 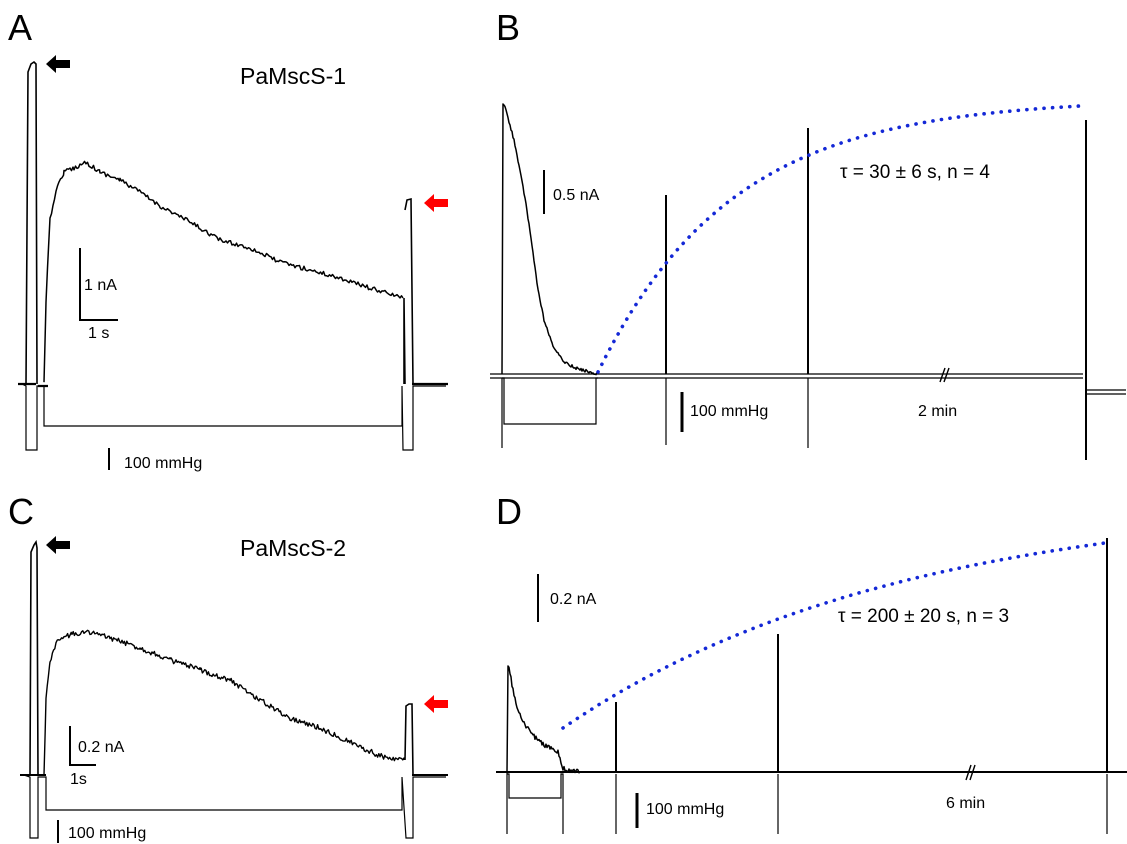 I want to click on exponential-fit-b, so click(x=839, y=239).